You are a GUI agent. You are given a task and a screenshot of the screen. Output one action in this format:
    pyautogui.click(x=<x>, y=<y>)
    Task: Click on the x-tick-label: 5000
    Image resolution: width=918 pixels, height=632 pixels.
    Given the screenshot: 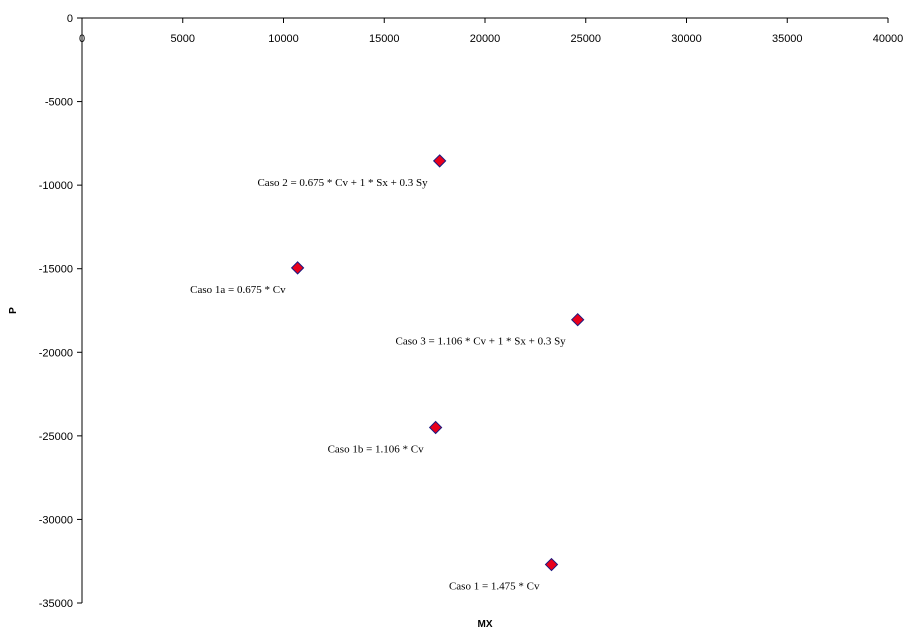 What is the action you would take?
    pyautogui.click(x=183, y=39)
    